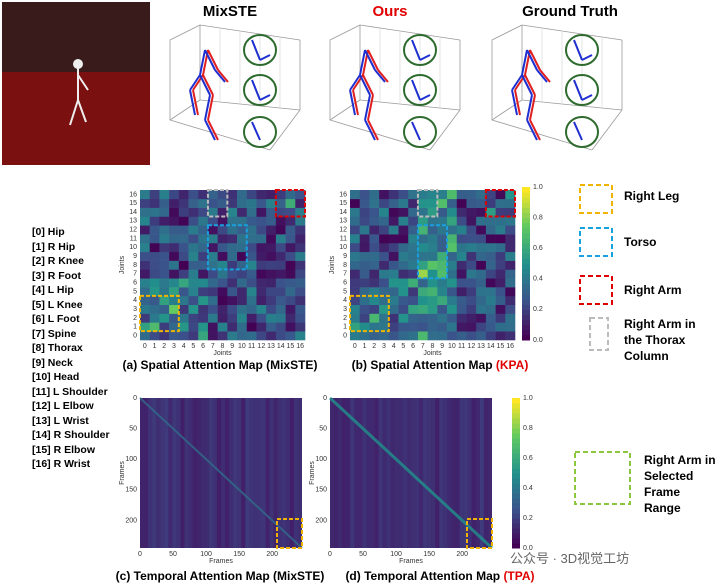 The height and width of the screenshot is (588, 720). Describe the element at coordinates (343, 230) in the screenshot. I see `y-tick-label: 12` at that location.